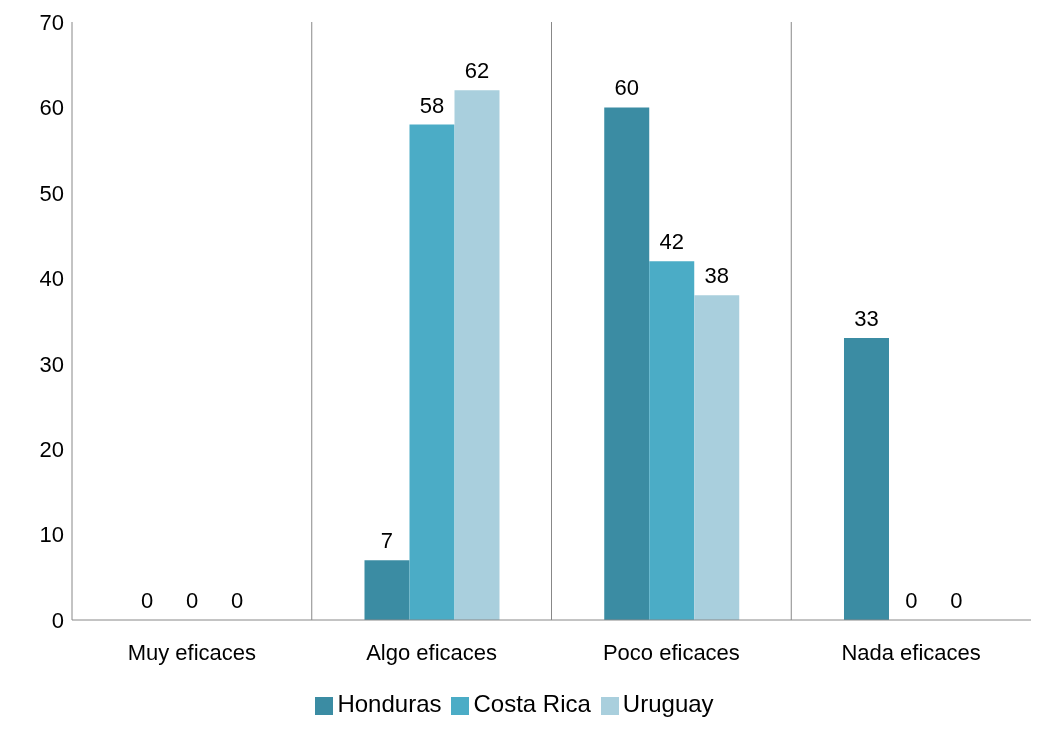 This screenshot has width=1043, height=736. Describe the element at coordinates (668, 703) in the screenshot. I see `legend-label: Uruguay` at that location.